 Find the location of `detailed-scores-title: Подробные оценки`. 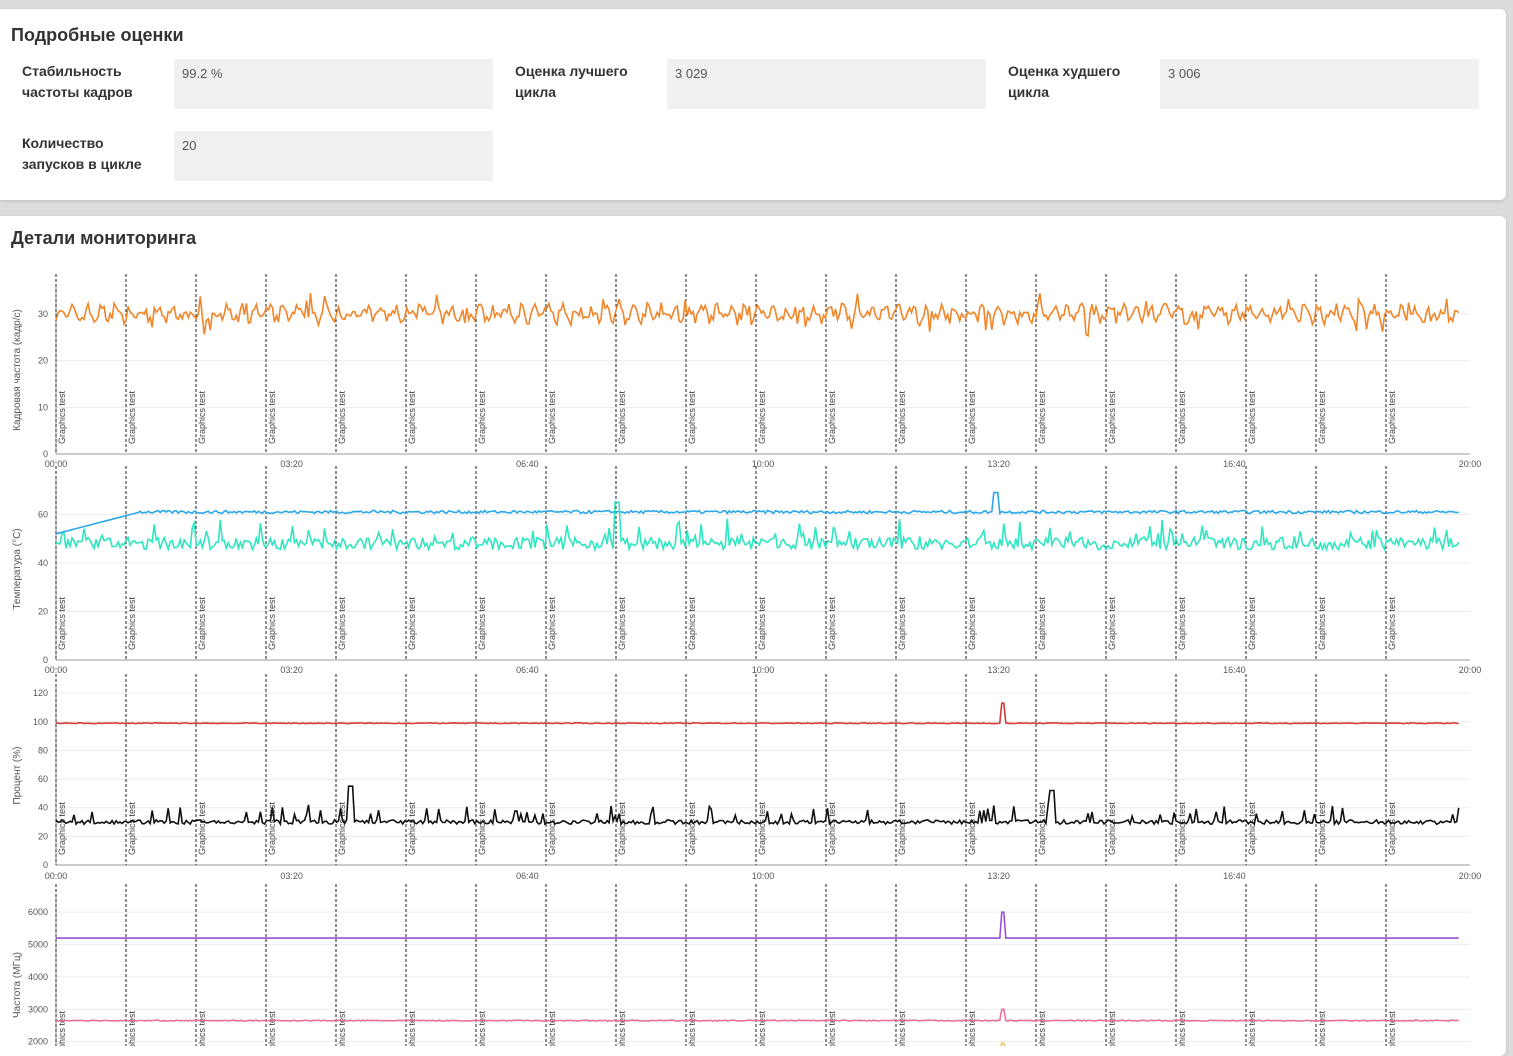

detailed-scores-title: Подробные оценки is located at coordinates (97, 35).